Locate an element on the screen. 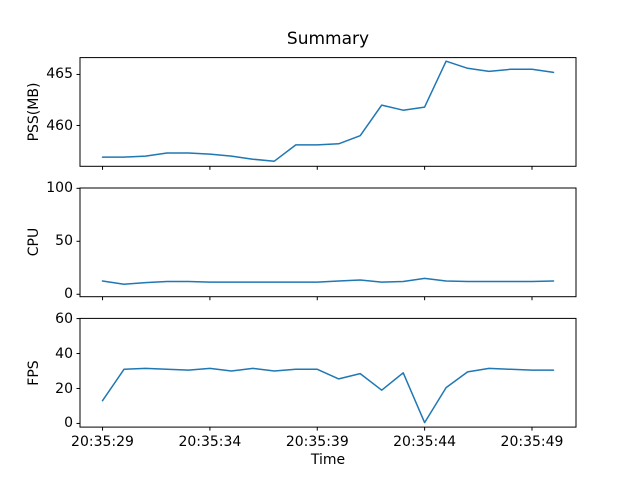  fps-y-tick-label: 40 is located at coordinates (64, 353).